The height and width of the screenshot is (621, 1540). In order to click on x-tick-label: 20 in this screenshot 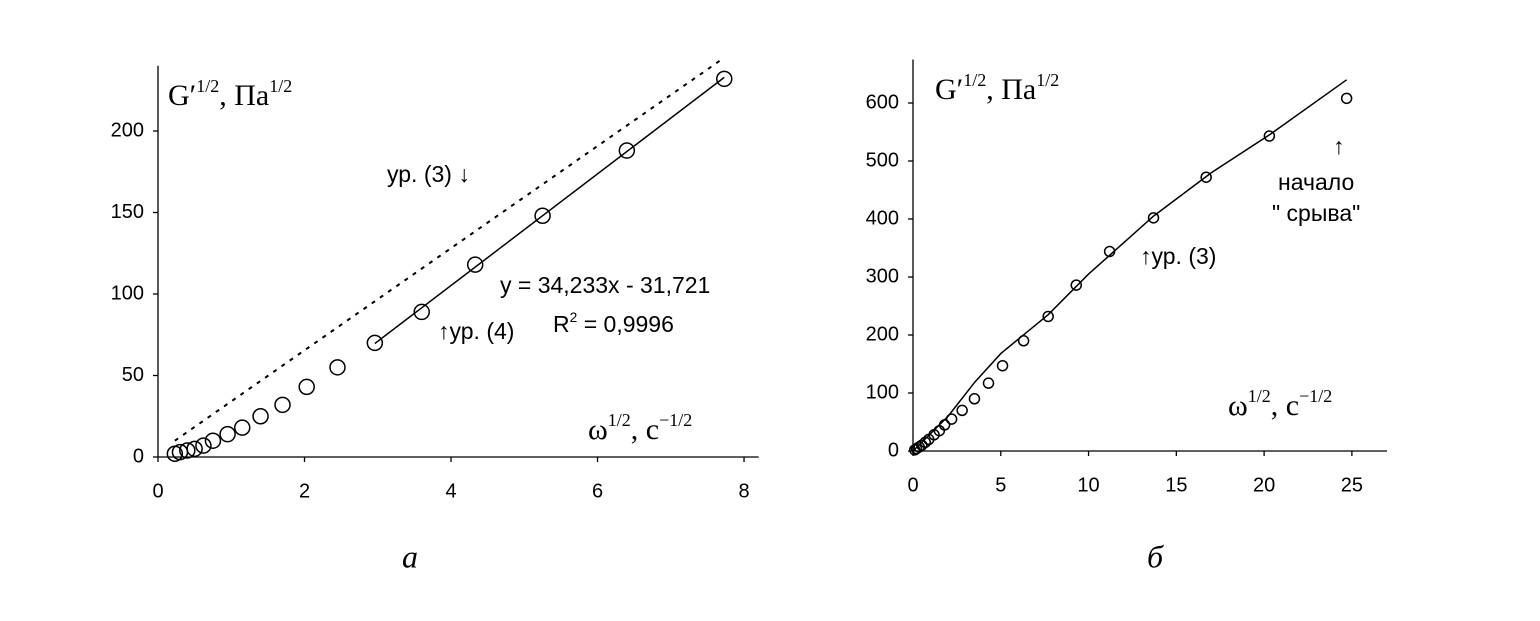, I will do `click(1264, 485)`.